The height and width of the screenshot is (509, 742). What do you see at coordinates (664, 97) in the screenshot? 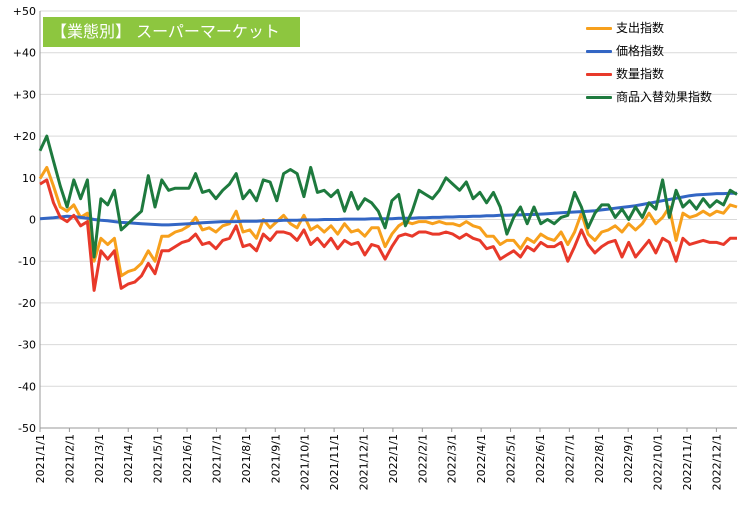
I see `legend-label-replacement: 商品入替効果指数` at bounding box center [664, 97].